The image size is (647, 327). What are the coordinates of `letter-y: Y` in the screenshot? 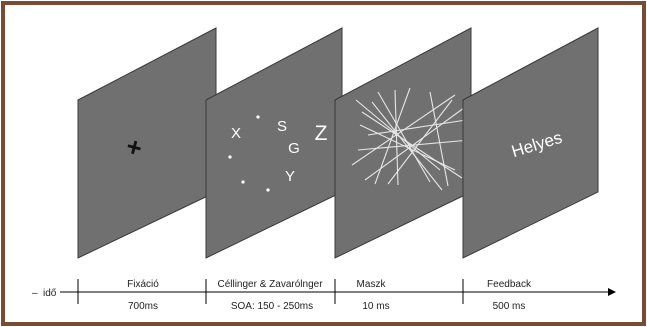 It's located at (290, 176).